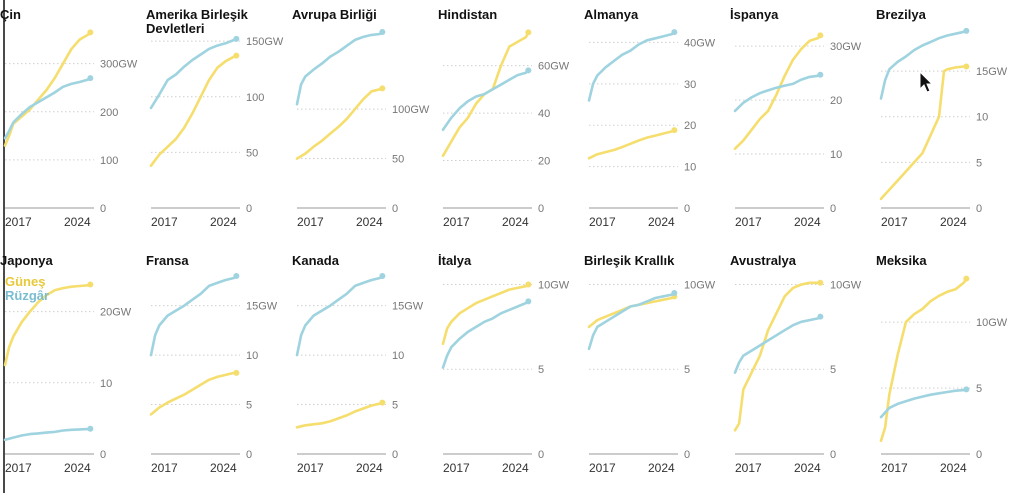 The width and height of the screenshot is (1024, 493). I want to click on line-chart: 0 10 20 30GW 2017 2024, so click(797, 130).